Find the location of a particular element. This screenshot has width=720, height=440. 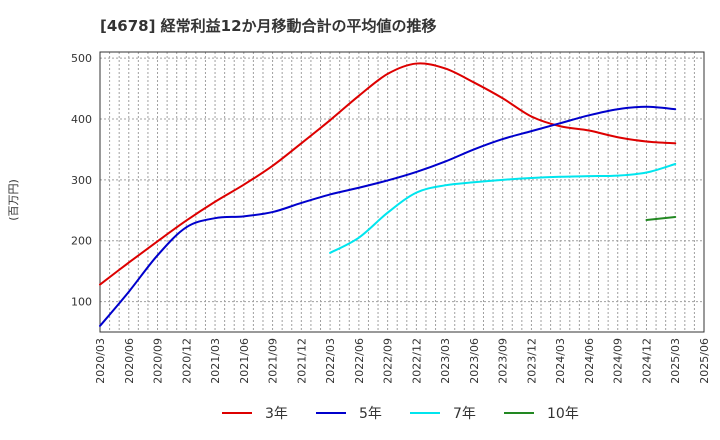

x-tick-label: 2021/12 is located at coordinates (301, 361).